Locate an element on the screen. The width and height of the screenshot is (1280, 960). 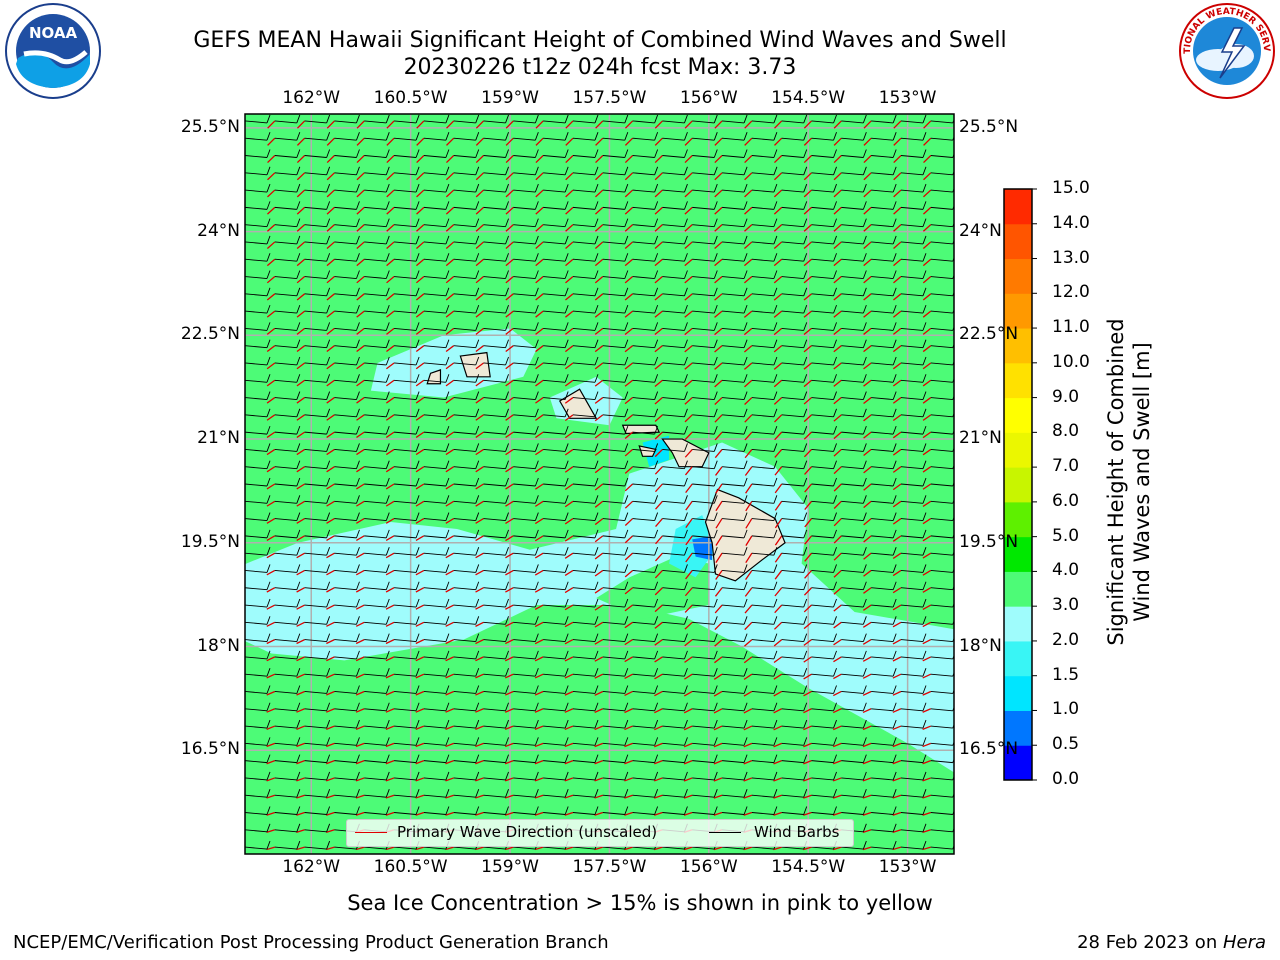
wave-zone-kona-shadow is located at coordinates (692, 546).